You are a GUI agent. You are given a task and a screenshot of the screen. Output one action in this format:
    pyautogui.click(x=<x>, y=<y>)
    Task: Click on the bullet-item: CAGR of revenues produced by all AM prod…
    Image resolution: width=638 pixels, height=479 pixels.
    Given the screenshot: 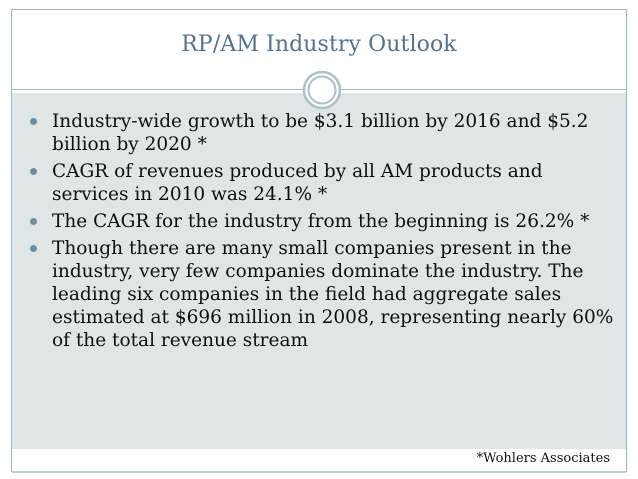 What is the action you would take?
    pyautogui.click(x=322, y=183)
    